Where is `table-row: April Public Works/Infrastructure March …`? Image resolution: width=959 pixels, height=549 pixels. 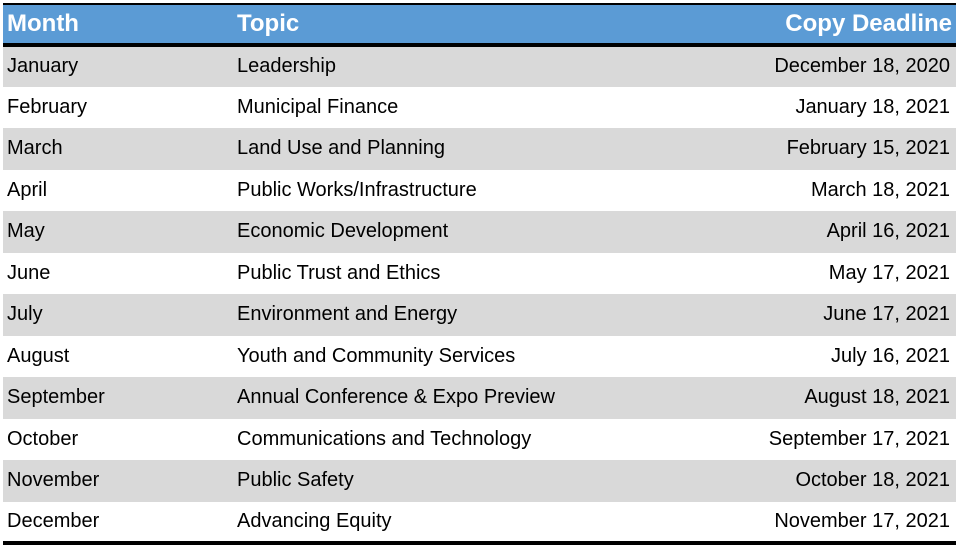
table-row: April Public Works/Infrastructure March … is located at coordinates (479, 190).